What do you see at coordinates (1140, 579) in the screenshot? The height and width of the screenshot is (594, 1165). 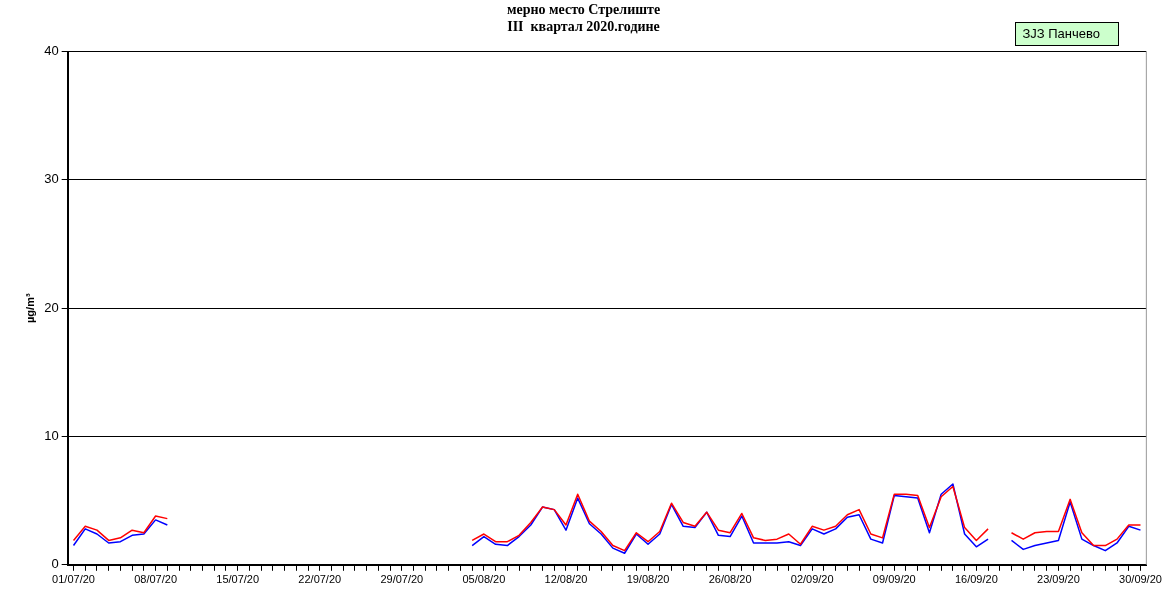 I see `x-tick-label: 30/09/20` at bounding box center [1140, 579].